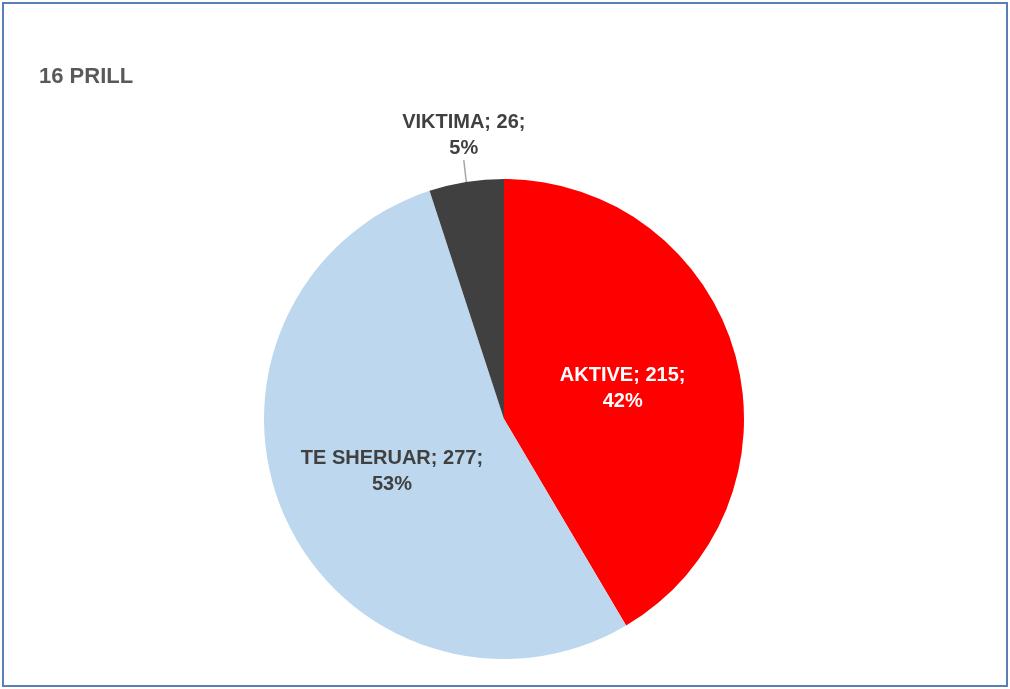 Image resolution: width=1010 pixels, height=689 pixels. What do you see at coordinates (392, 469) in the screenshot?
I see `slice-label: TE SHERUAR; 277; 53%` at bounding box center [392, 469].